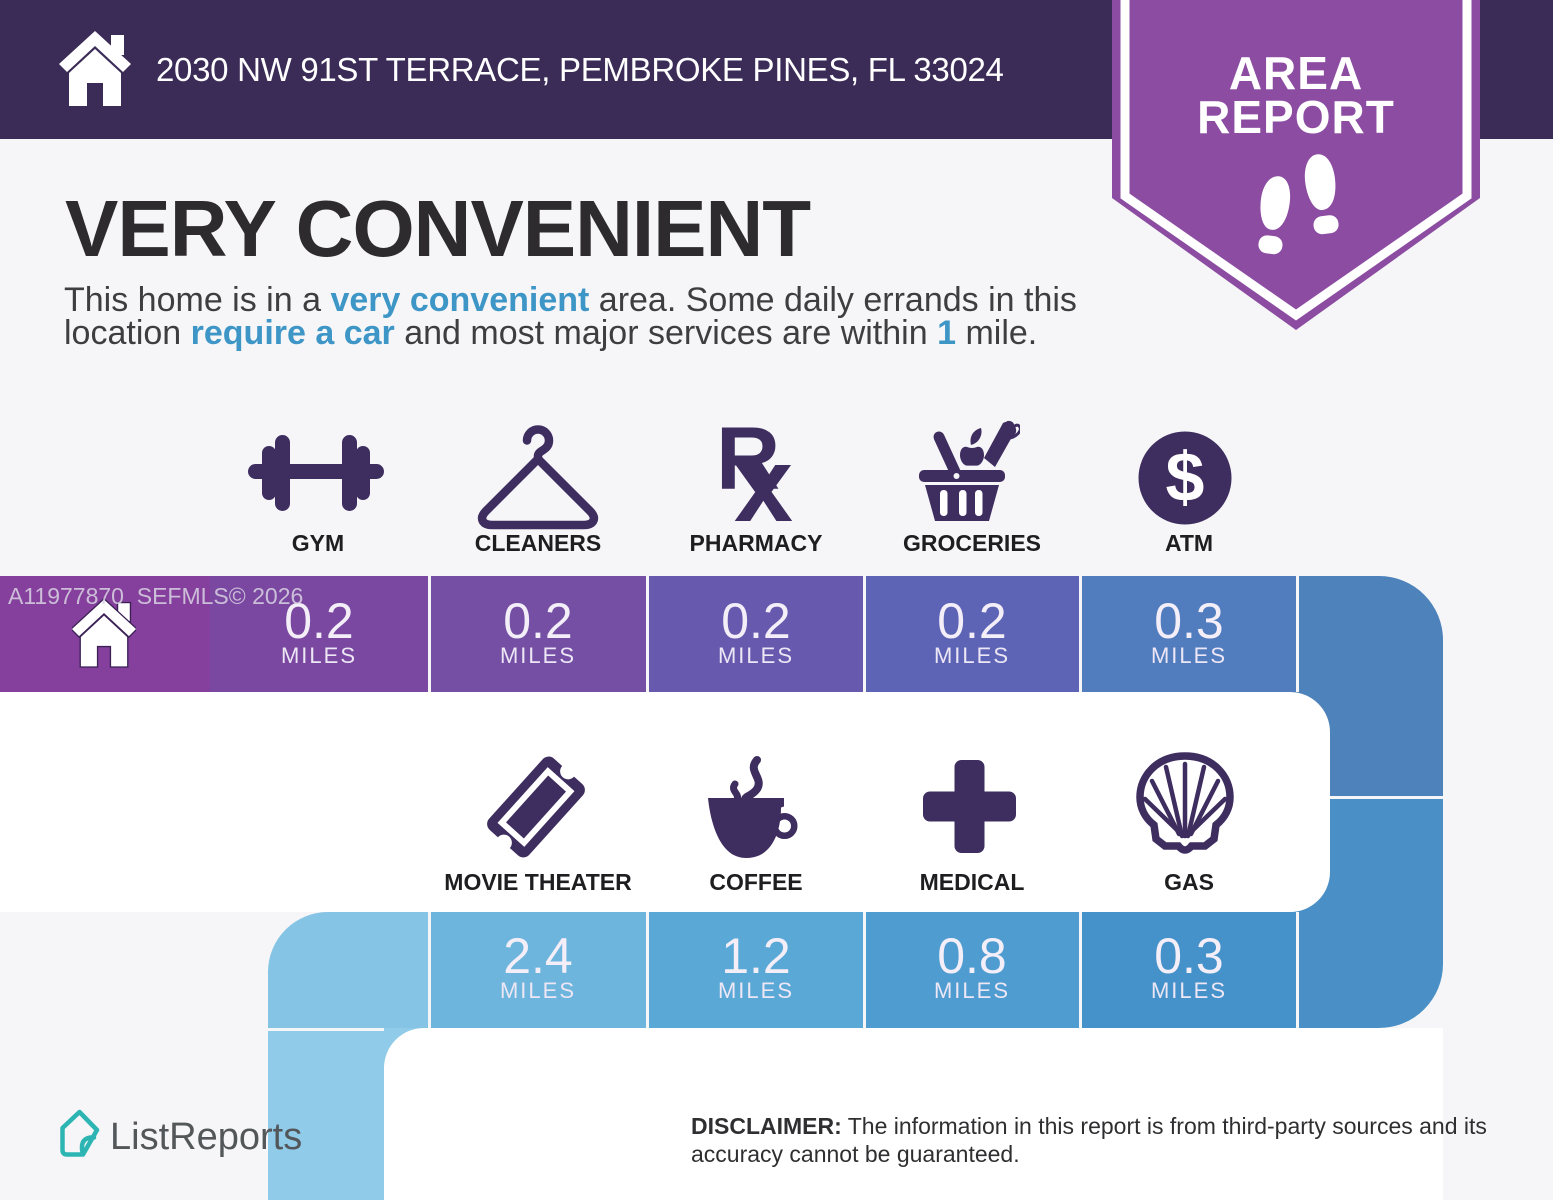 The height and width of the screenshot is (1200, 1553). What do you see at coordinates (748, 458) in the screenshot?
I see `svg-text: R` at bounding box center [748, 458].